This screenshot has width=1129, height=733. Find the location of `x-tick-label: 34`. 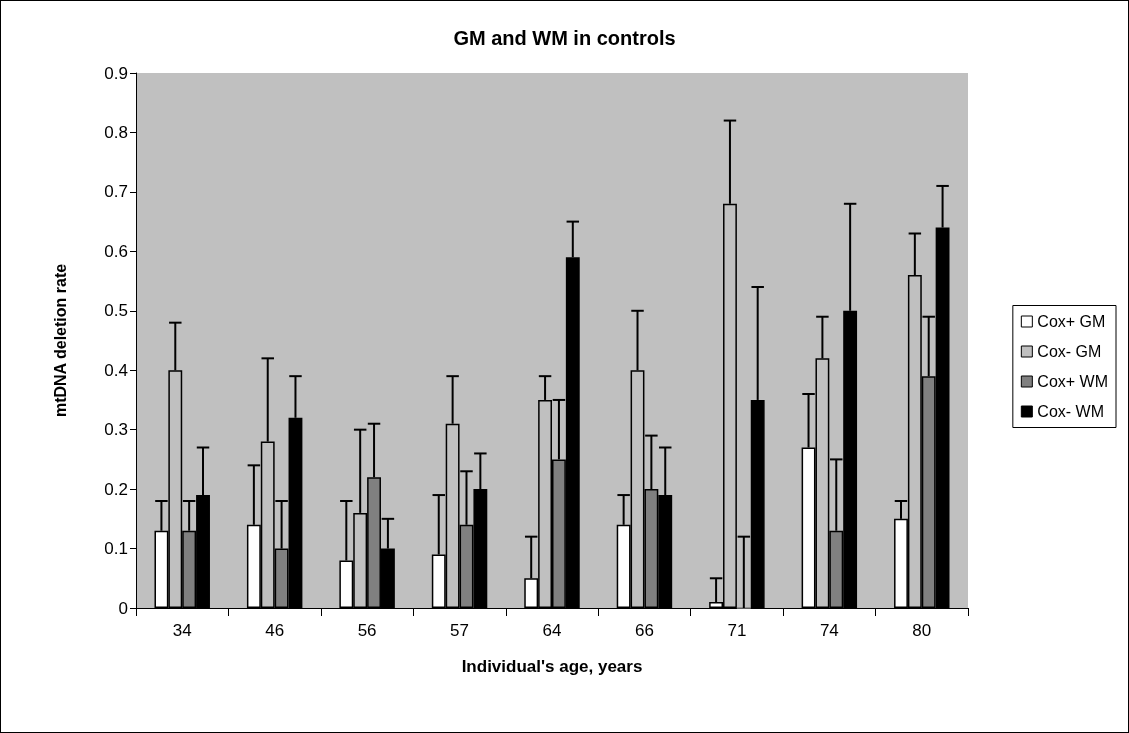

x-tick-label: 34 is located at coordinates (182, 630).